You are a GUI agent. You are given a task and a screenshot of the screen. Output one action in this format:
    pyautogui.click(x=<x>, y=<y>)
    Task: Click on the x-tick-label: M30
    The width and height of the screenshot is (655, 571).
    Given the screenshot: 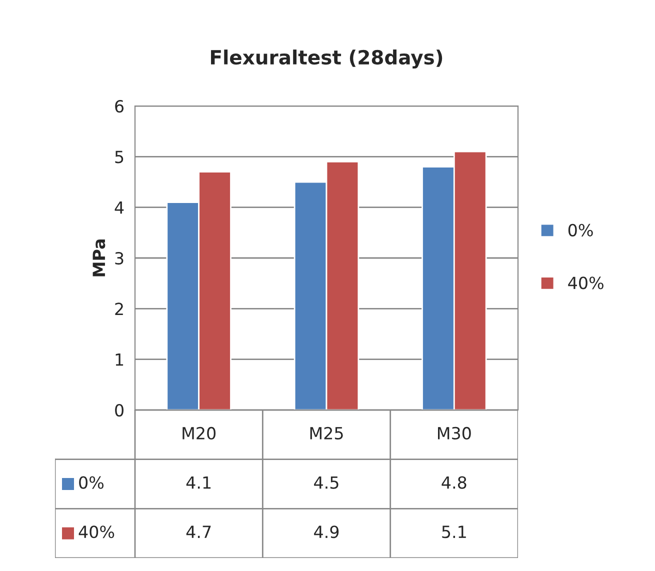 What is the action you would take?
    pyautogui.click(x=454, y=433)
    